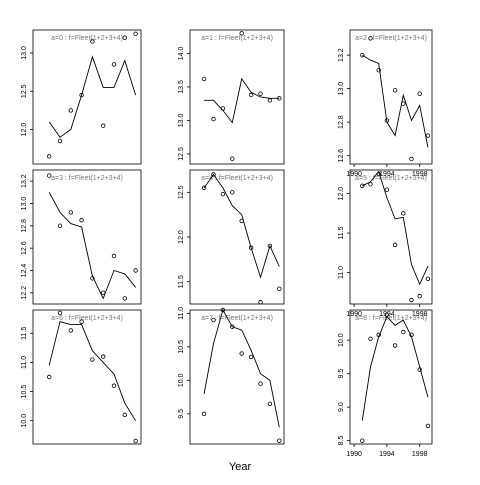 The width and height of the screenshot is (480, 485). I want to click on panel-label: a=6 : f=Fleet(1+2+3+4), so click(87, 318).